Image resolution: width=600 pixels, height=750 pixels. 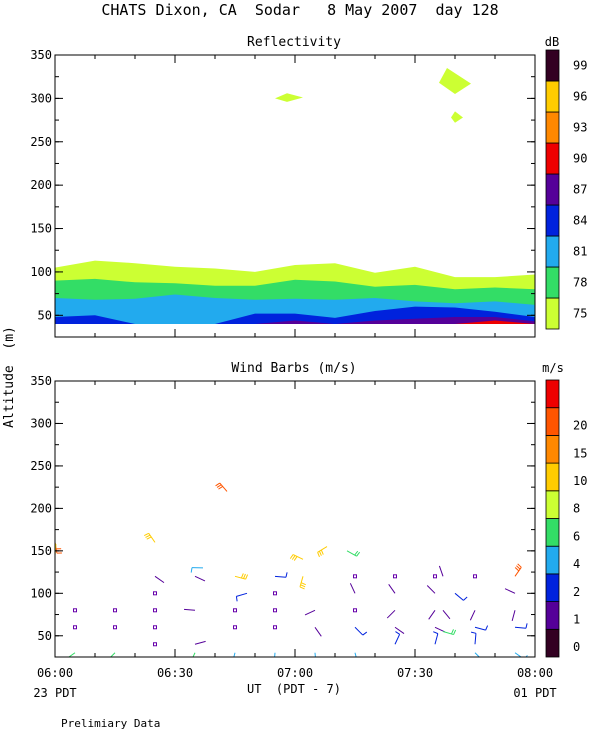 I want to click on colorbar-label: 2, so click(x=576, y=592).